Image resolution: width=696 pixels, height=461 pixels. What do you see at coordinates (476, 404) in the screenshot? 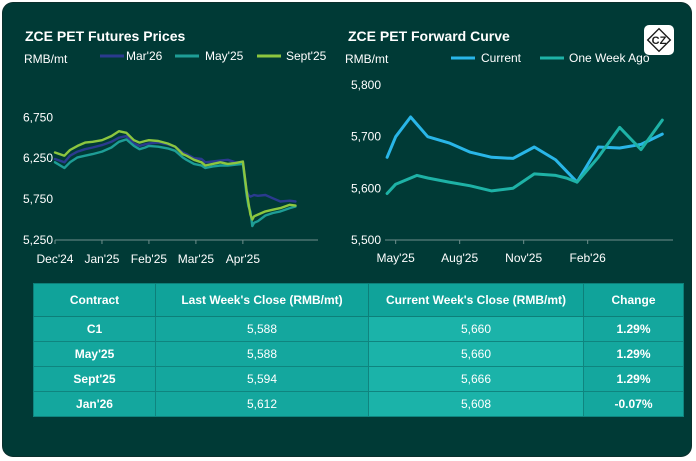
I see `cell-current-week: 5,608` at bounding box center [476, 404].